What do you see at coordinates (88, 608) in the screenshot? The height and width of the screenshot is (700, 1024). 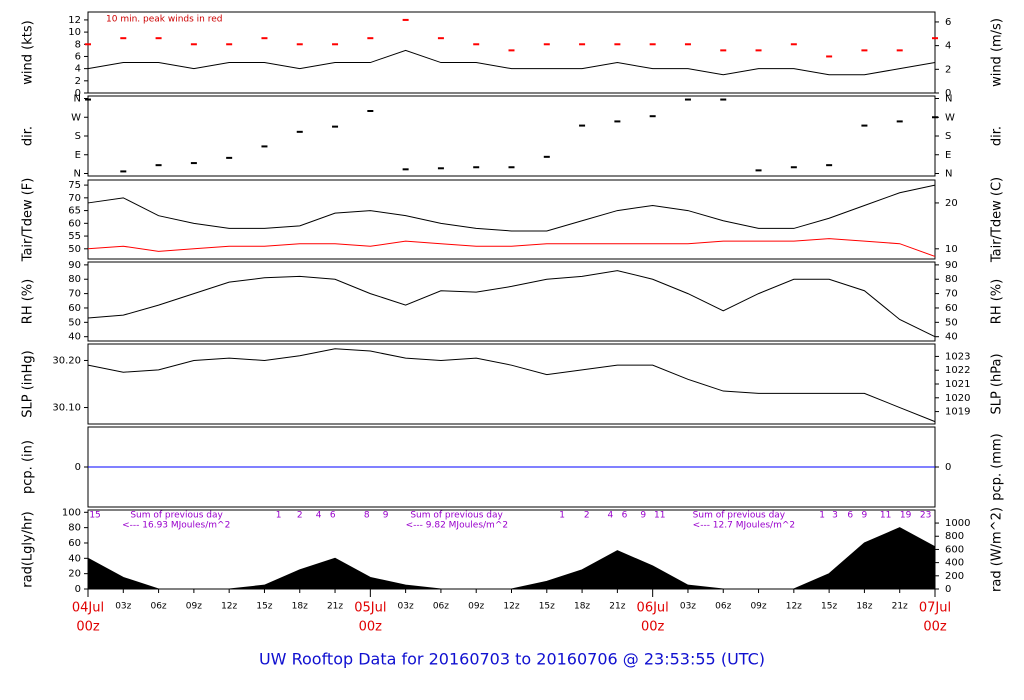 I see `day-label: 04Jul` at bounding box center [88, 608].